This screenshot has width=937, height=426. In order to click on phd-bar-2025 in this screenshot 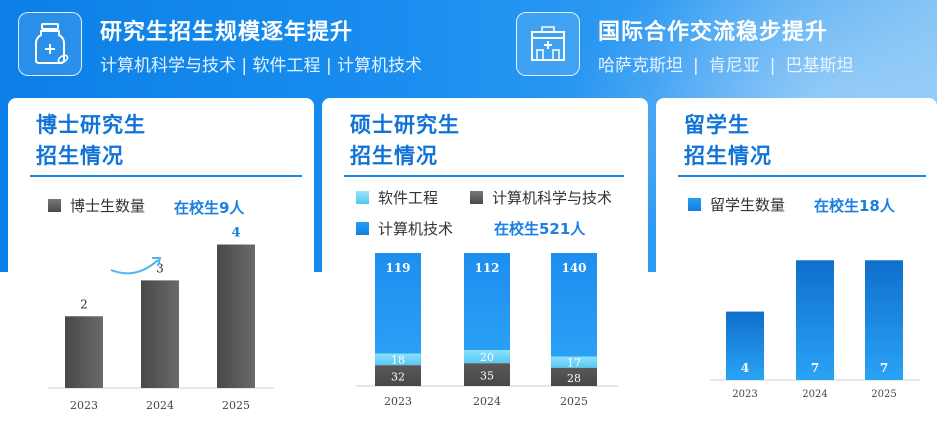, I will do `click(236, 316)`.